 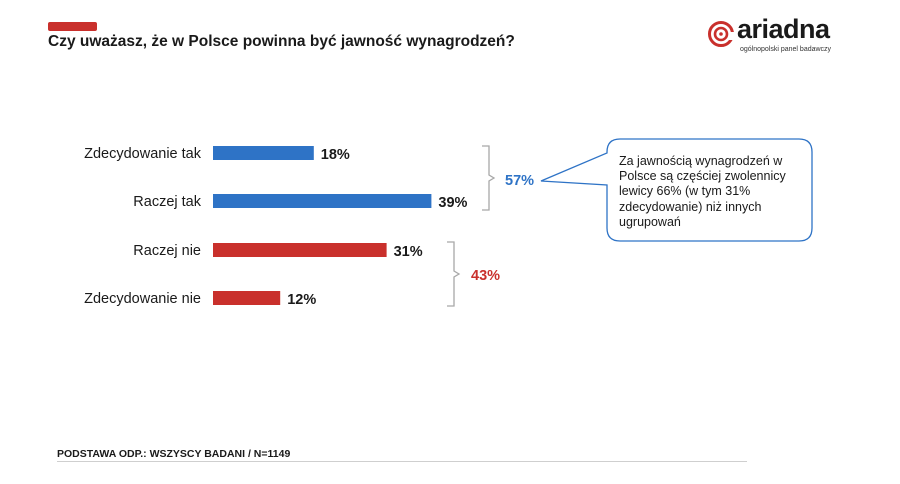 I want to click on value-label: 39%, so click(x=452, y=203).